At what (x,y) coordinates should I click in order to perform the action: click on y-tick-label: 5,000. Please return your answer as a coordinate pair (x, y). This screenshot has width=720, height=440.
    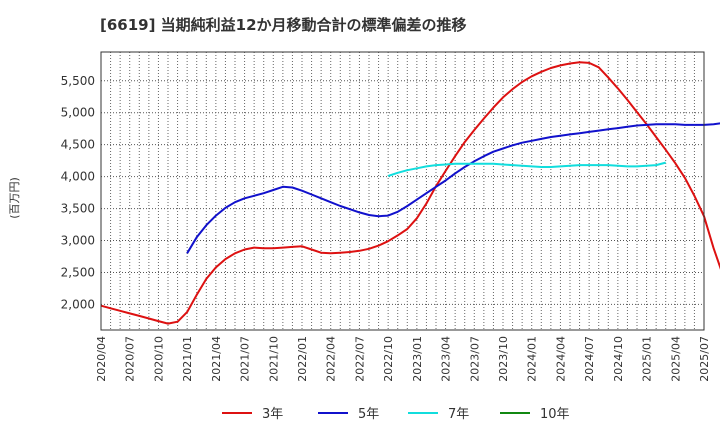
    Looking at the image, I should click on (78, 113).